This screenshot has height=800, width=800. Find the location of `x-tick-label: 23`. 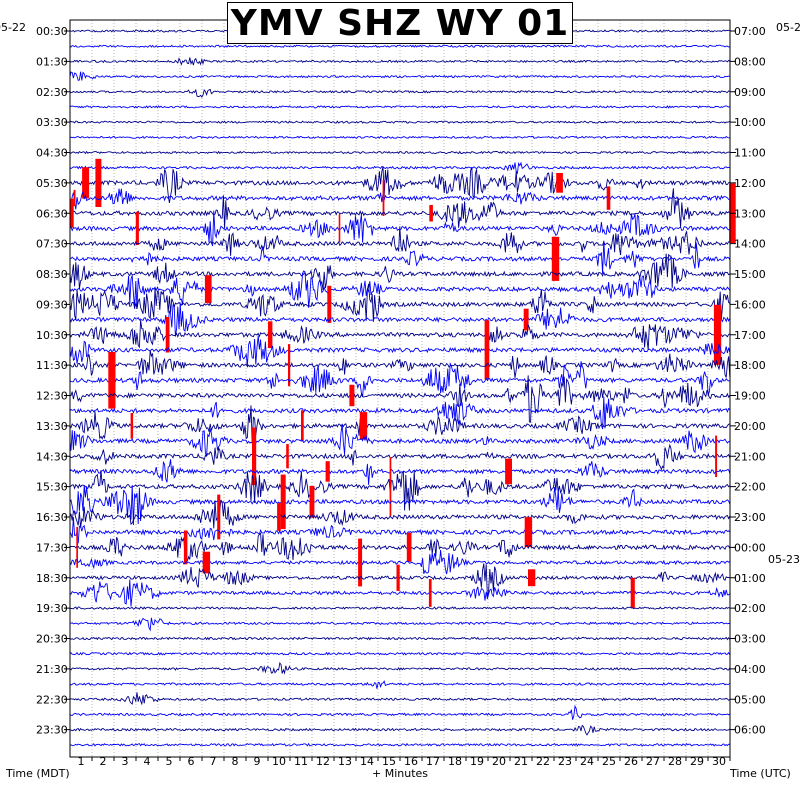

x-tick-label: 23 is located at coordinates (565, 761).